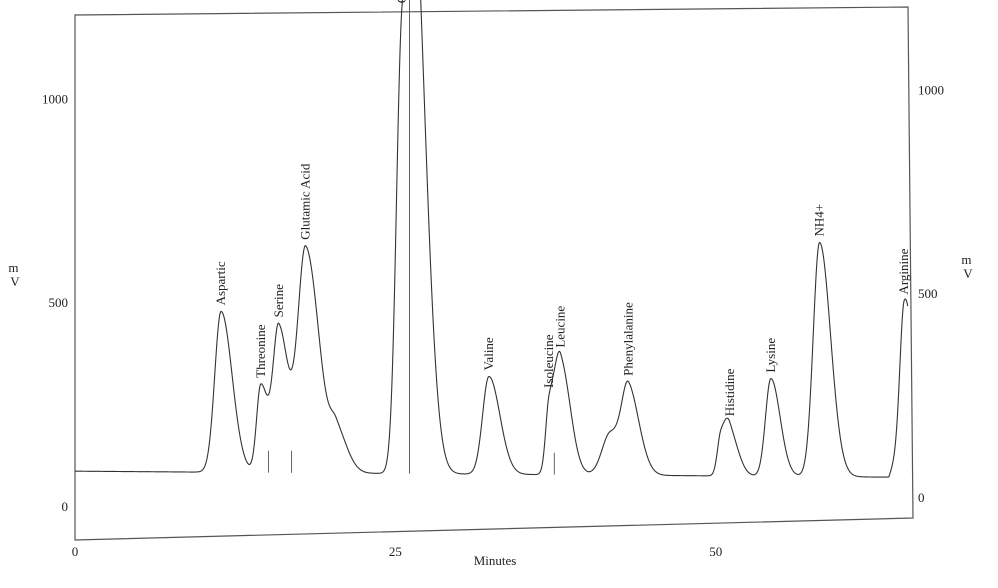  I want to click on y-axis-label-right: m V, so click(967, 266).